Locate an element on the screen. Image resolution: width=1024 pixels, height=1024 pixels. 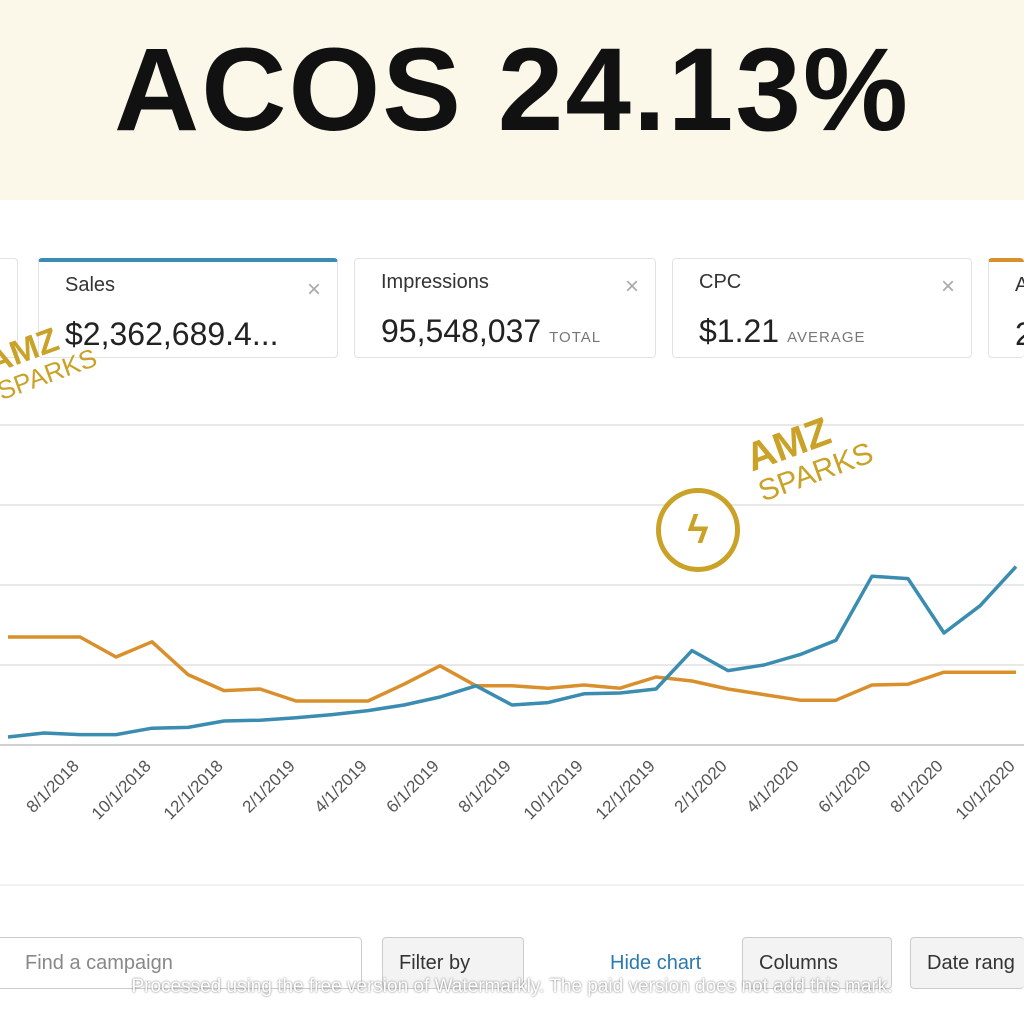
title: ACOS 24.13% is located at coordinates (512, 90).